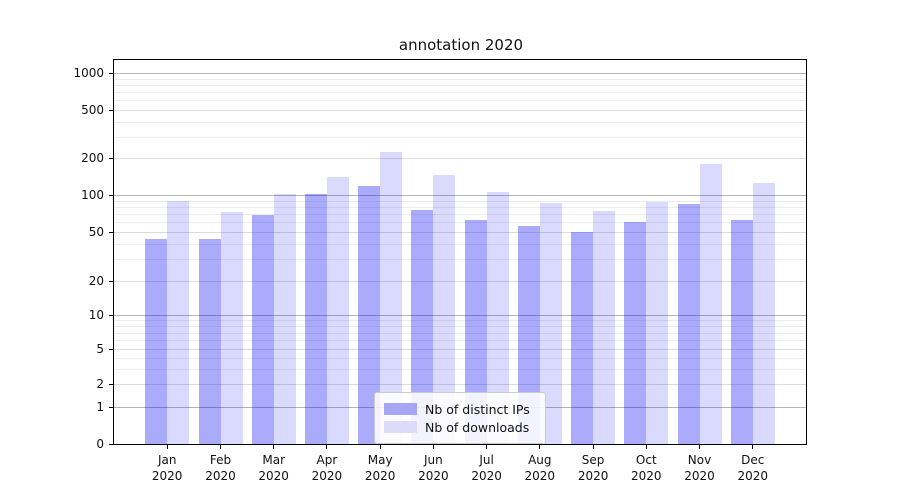  Describe the element at coordinates (96, 315) in the screenshot. I see `y-tick-label: 10` at that location.